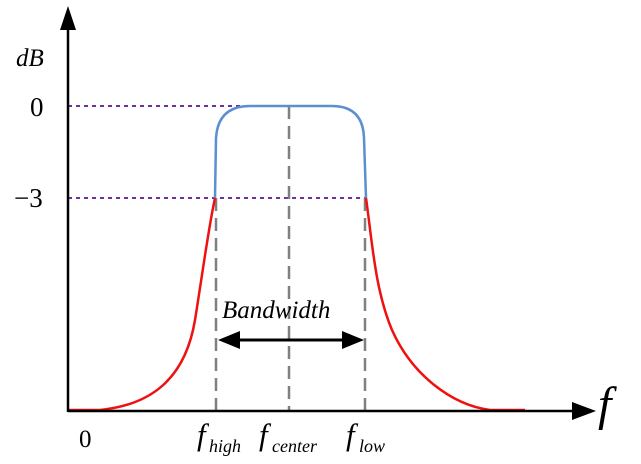  I want to click on f-high-label-subscript: high, so click(225, 446).